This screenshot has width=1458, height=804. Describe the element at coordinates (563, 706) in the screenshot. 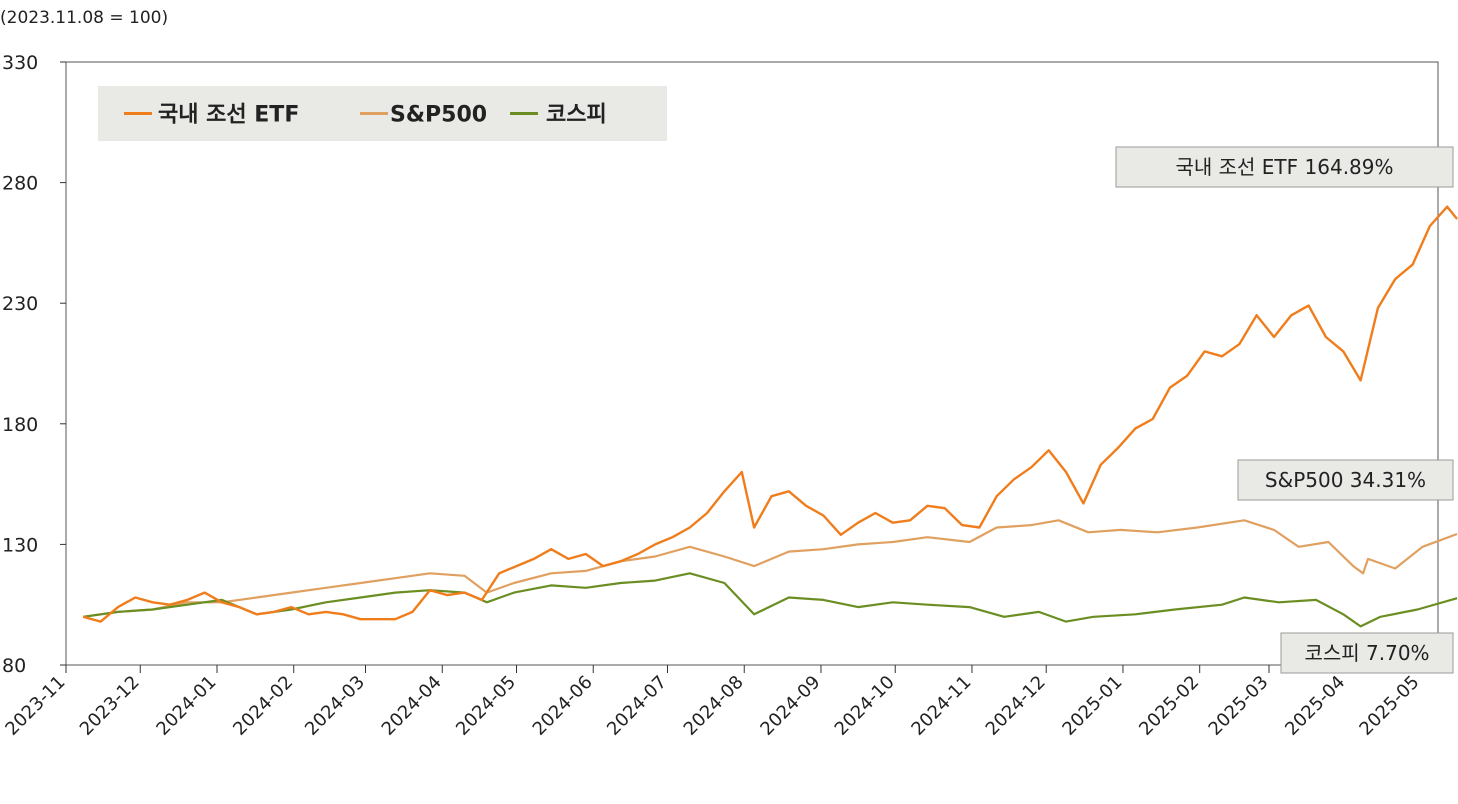

I see `x-tick-label: 2024-06` at that location.